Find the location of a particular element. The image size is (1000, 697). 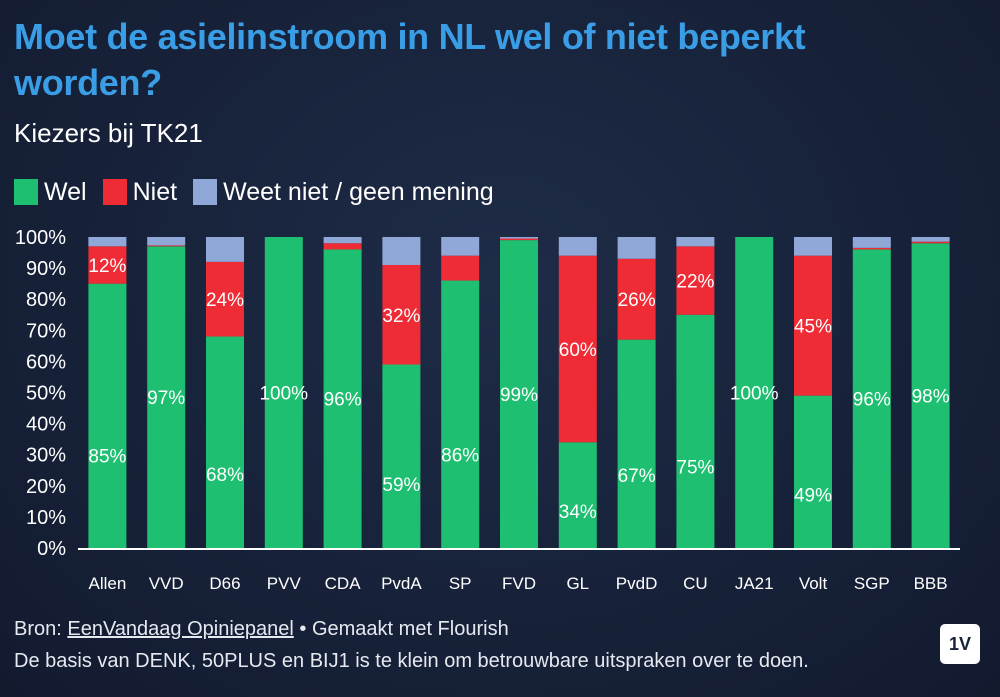

bar-segment-niet-allen is located at coordinates (107, 265).